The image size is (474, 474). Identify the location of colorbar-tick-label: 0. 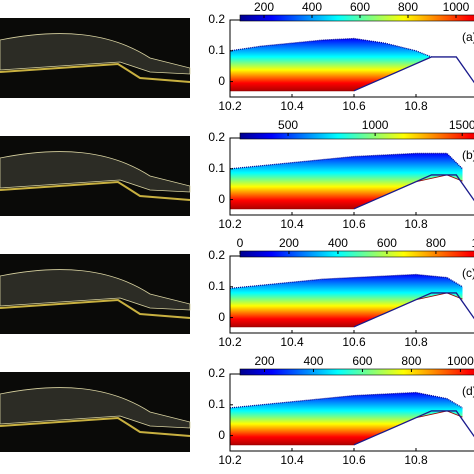
(240, 243).